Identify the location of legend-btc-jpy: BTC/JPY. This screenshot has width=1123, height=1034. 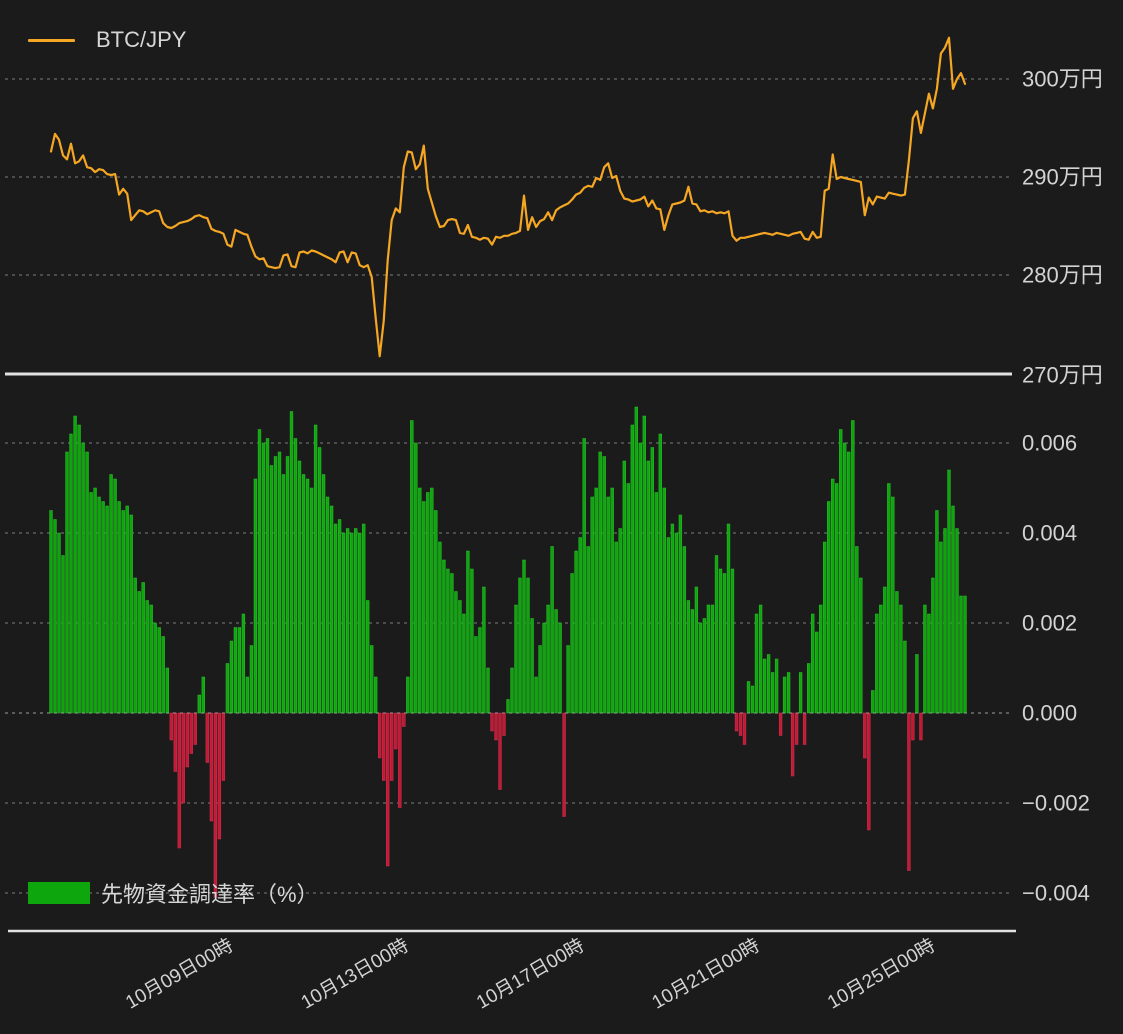
(107, 40).